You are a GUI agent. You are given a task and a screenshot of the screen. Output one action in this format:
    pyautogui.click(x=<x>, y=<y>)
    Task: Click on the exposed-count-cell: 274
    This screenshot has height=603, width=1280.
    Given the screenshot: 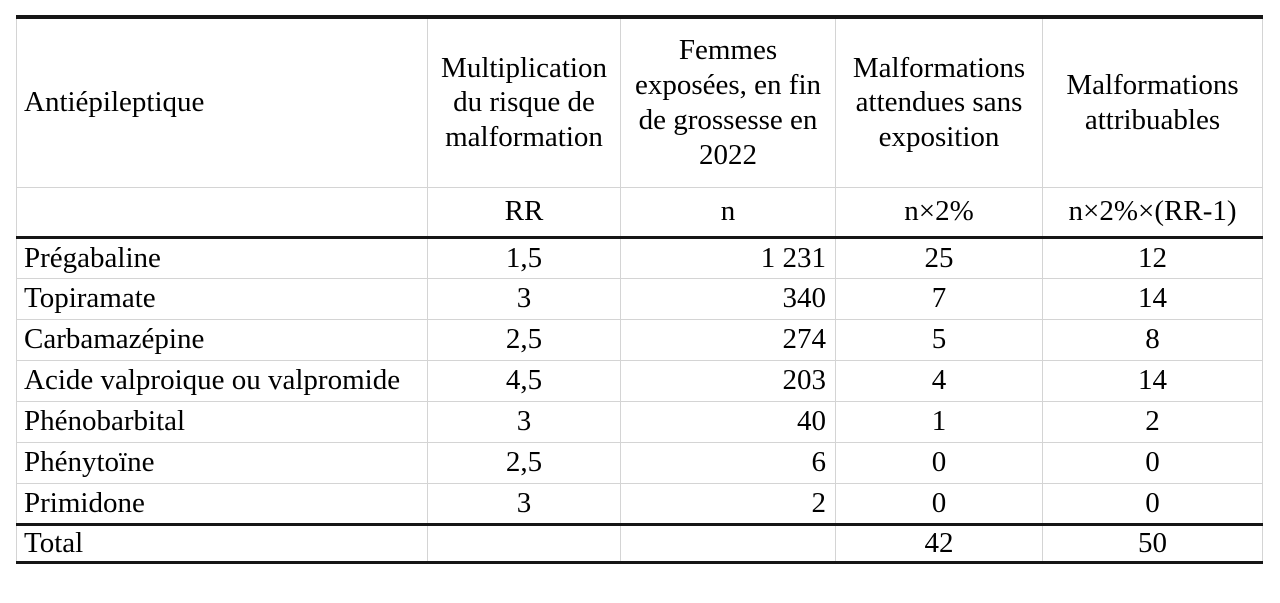 What is the action you would take?
    pyautogui.click(x=728, y=339)
    